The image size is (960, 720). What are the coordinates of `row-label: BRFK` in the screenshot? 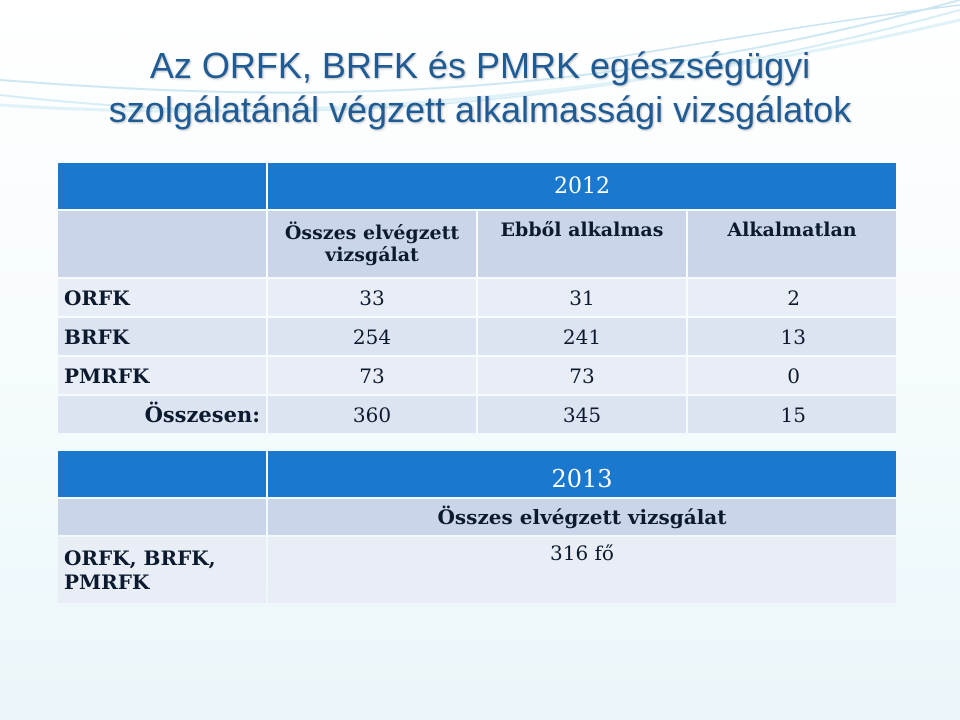 It's located at (162, 336).